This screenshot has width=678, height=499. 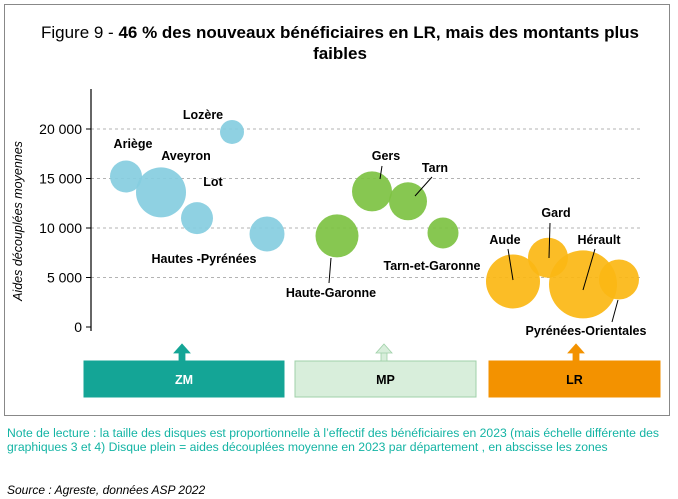 What do you see at coordinates (586, 331) in the screenshot?
I see `label-pyr-n-es-orientales: Pyrénées-Orientales` at bounding box center [586, 331].